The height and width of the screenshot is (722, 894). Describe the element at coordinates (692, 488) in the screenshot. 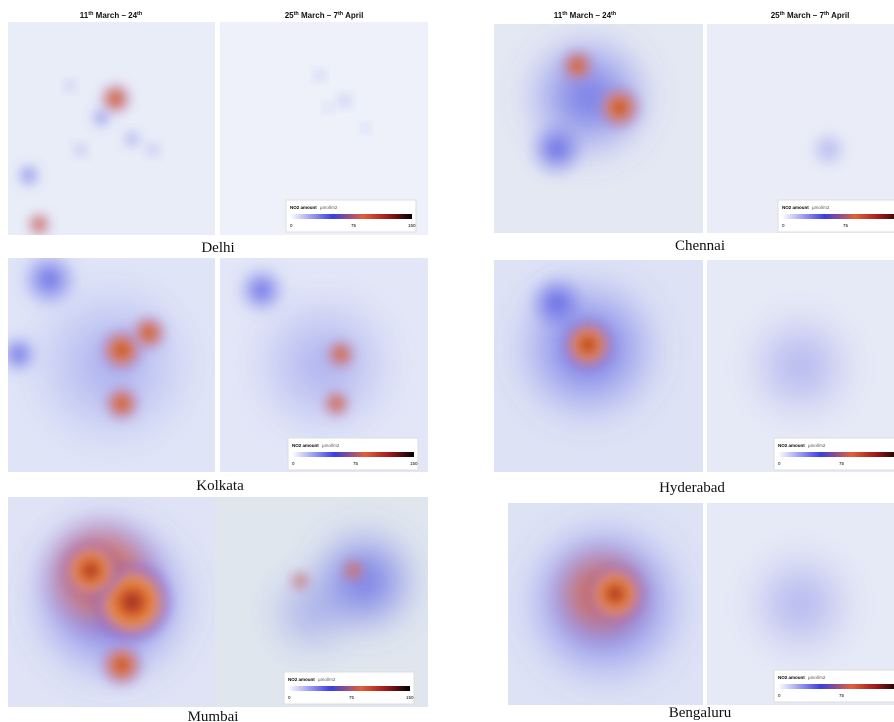

I see `city-name: Hyderabad` at that location.